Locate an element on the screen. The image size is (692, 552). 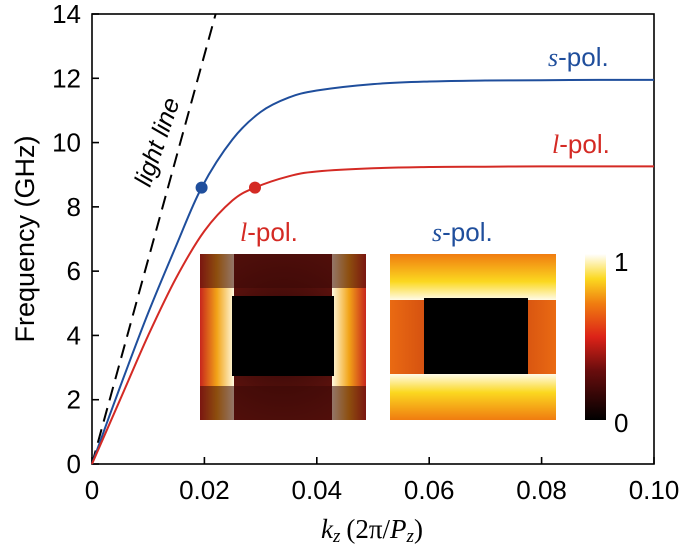
y-tick-label: 12 is located at coordinates (66, 78).